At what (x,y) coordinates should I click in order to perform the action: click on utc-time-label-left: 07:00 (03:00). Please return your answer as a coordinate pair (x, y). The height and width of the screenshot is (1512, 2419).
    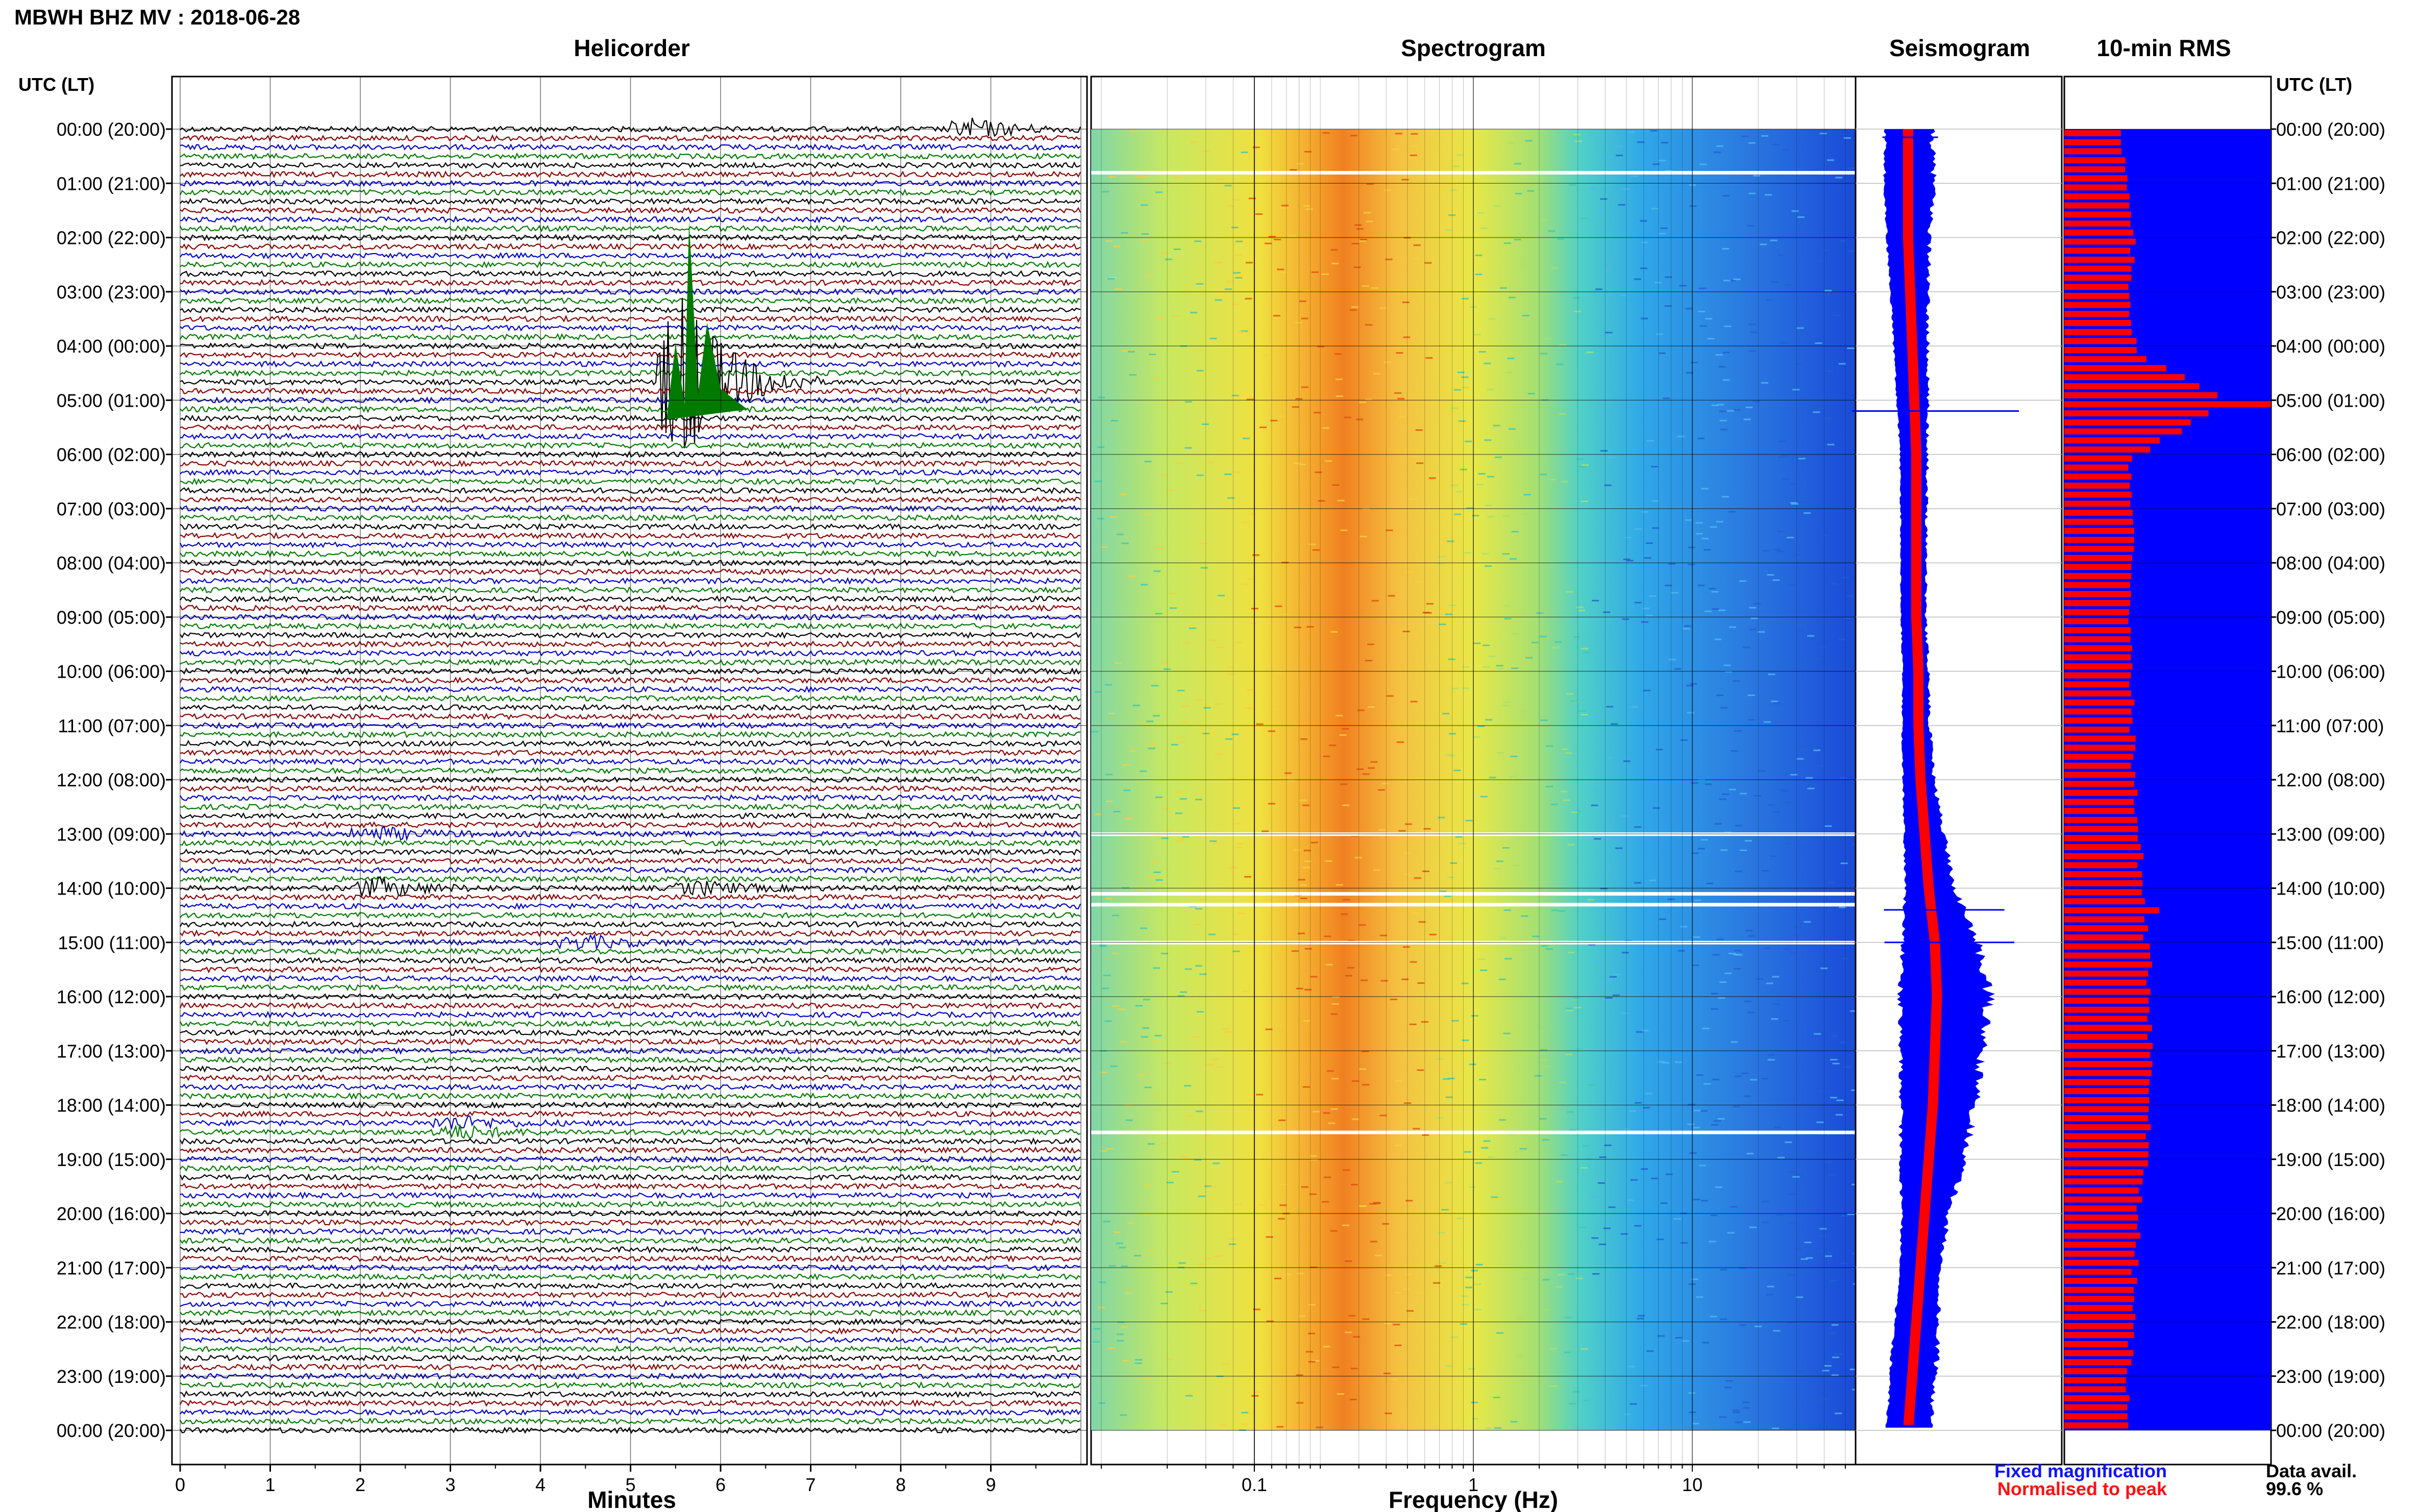
    Looking at the image, I should click on (111, 509).